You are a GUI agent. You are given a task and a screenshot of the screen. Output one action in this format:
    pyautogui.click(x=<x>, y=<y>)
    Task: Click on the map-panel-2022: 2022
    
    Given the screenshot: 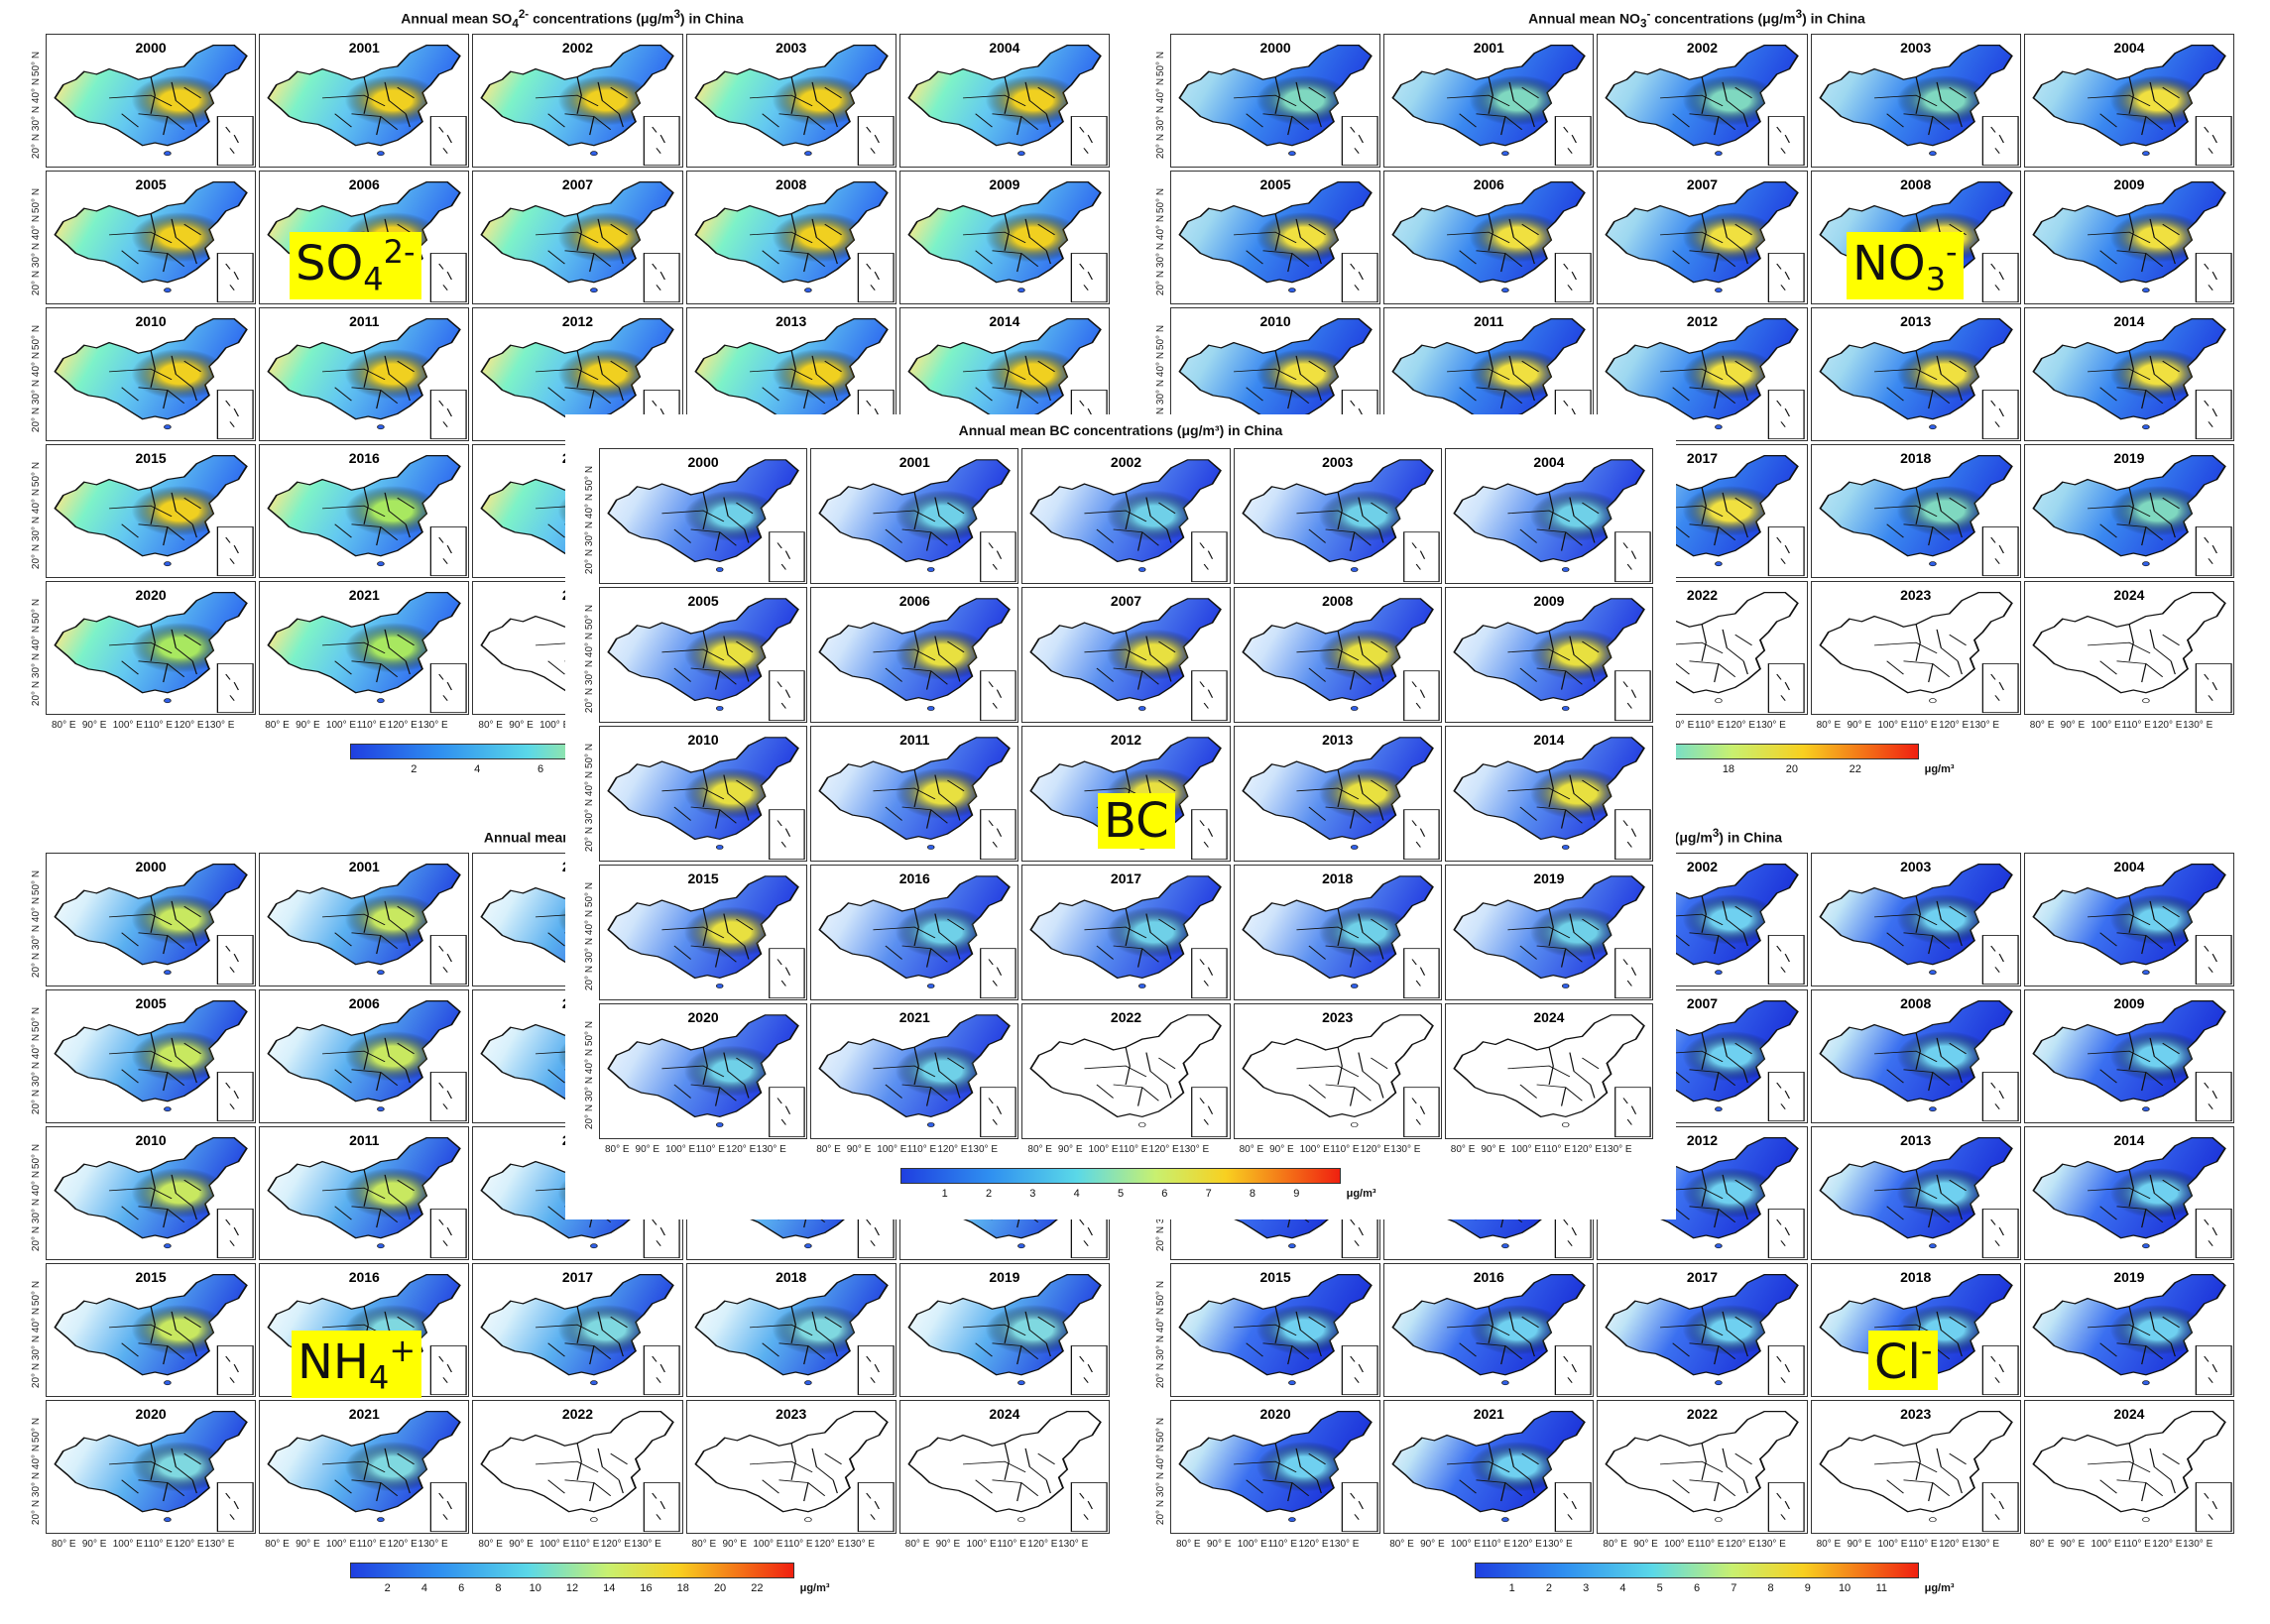 What is the action you would take?
    pyautogui.click(x=577, y=1467)
    